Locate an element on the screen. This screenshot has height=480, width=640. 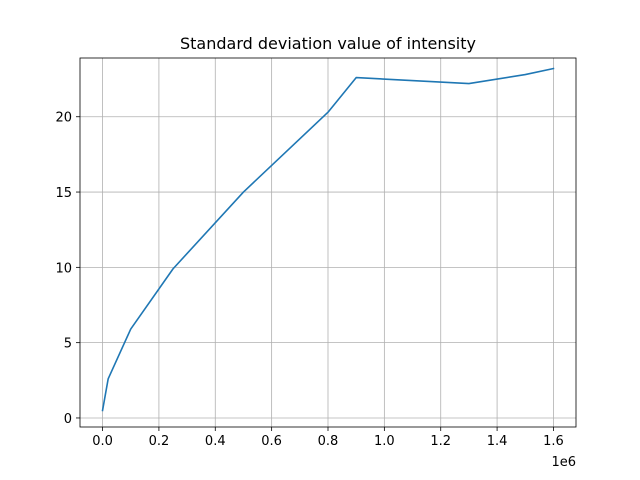
y-tick-label: 20 is located at coordinates (63, 118).